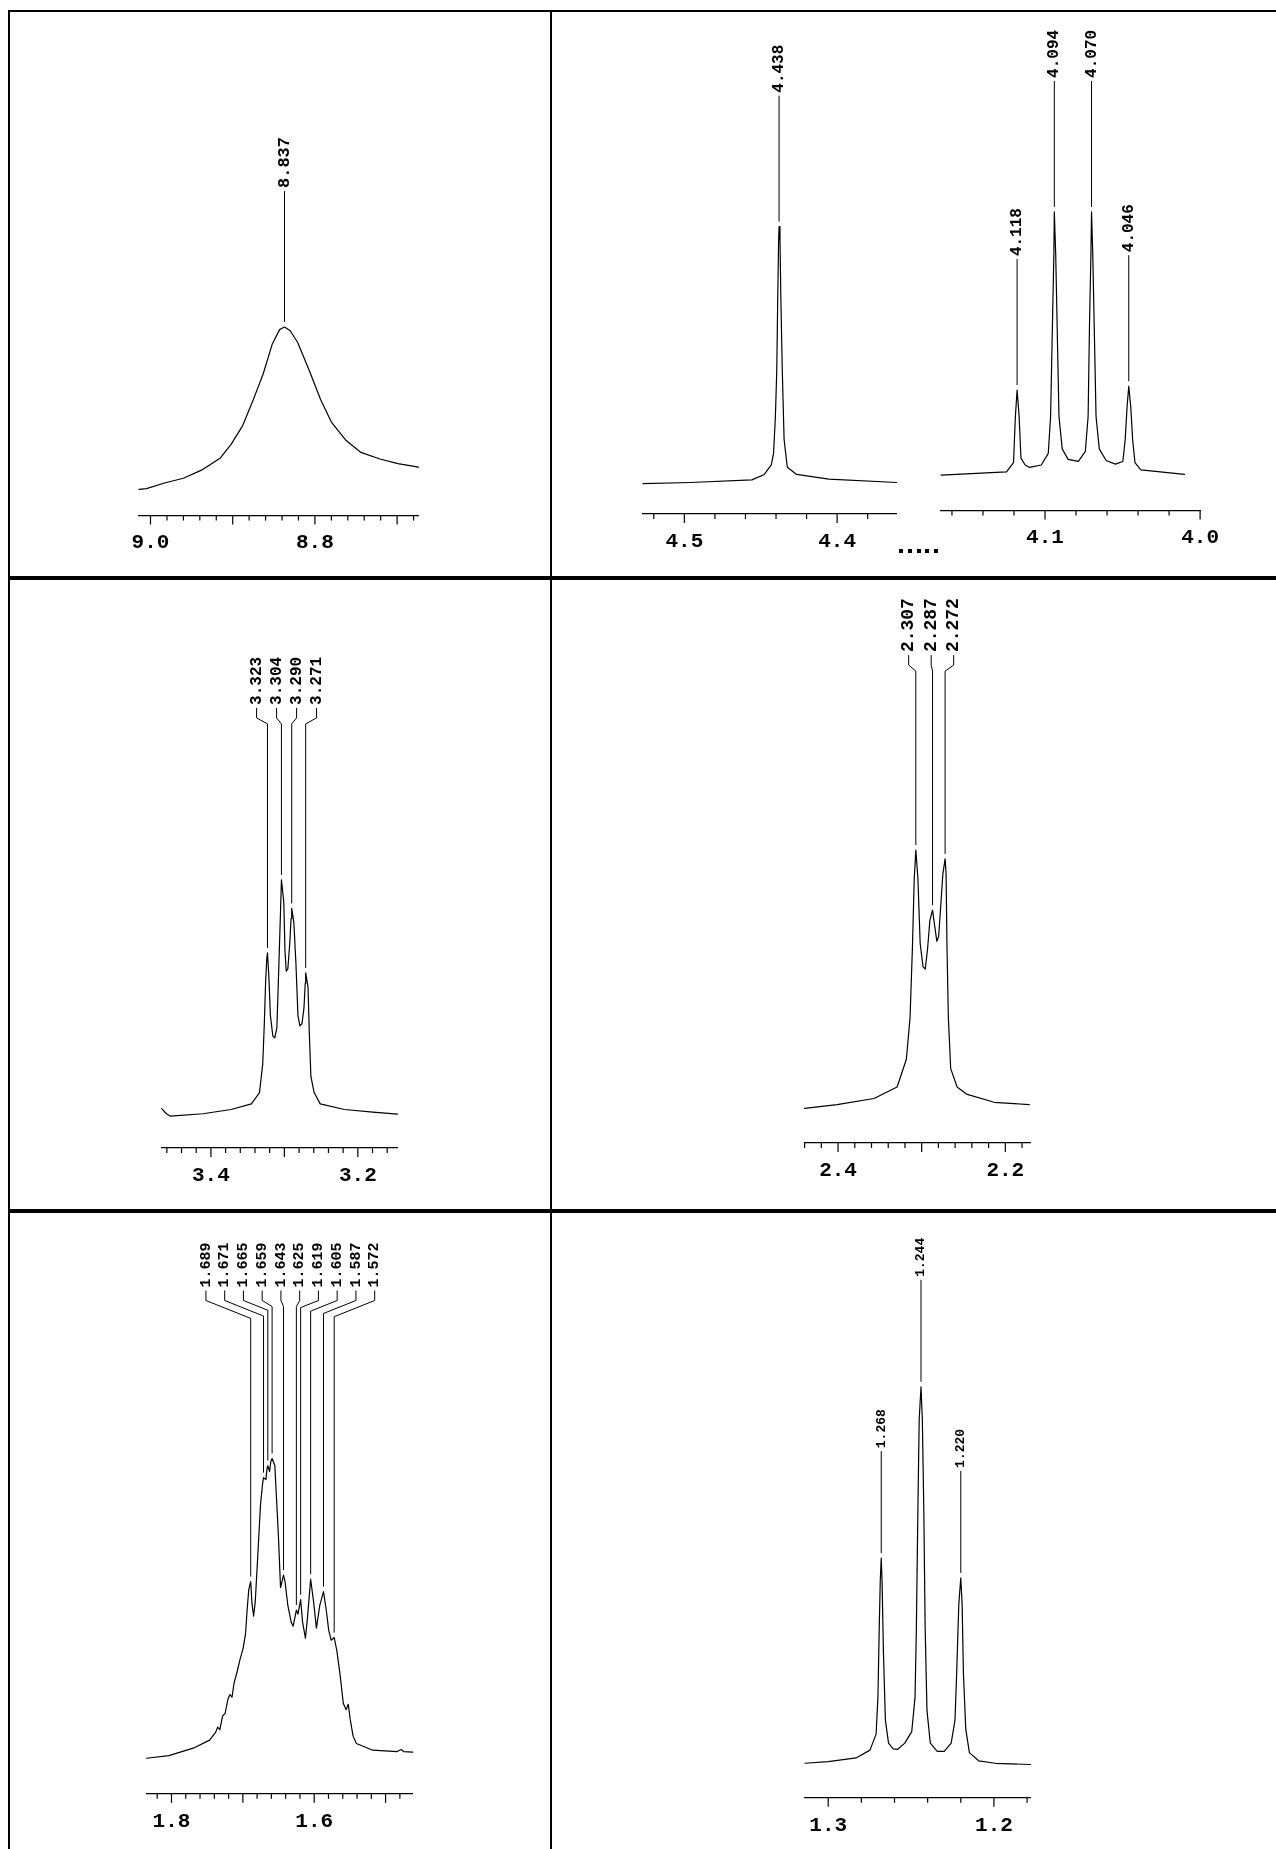 The width and height of the screenshot is (1276, 1849). Describe the element at coordinates (357, 1175) in the screenshot. I see `x-tick-label: 3.2` at that location.